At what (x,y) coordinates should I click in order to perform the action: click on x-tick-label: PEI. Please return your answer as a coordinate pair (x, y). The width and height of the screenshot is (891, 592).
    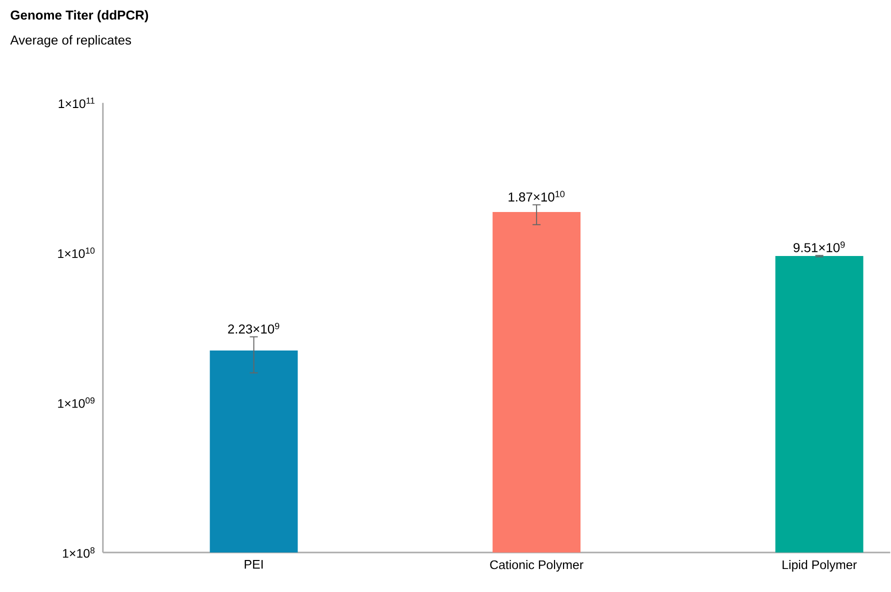
    Looking at the image, I should click on (253, 564).